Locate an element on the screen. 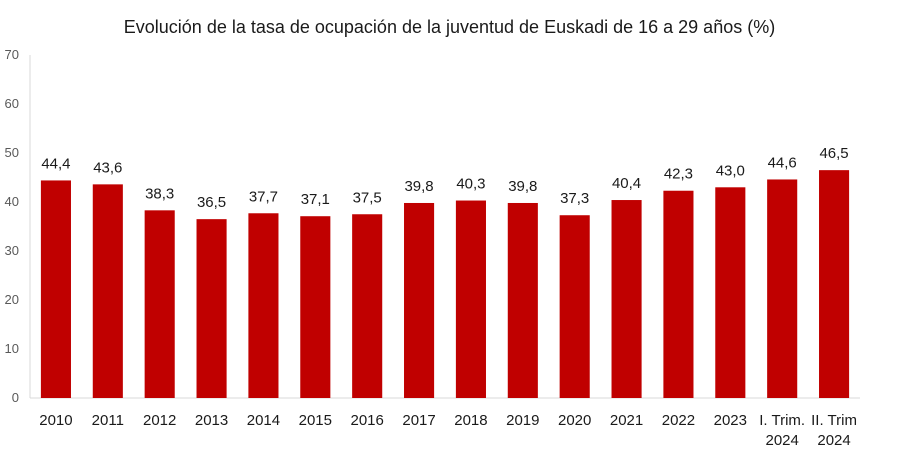  x-tick-label-line: 2023 is located at coordinates (730, 420).